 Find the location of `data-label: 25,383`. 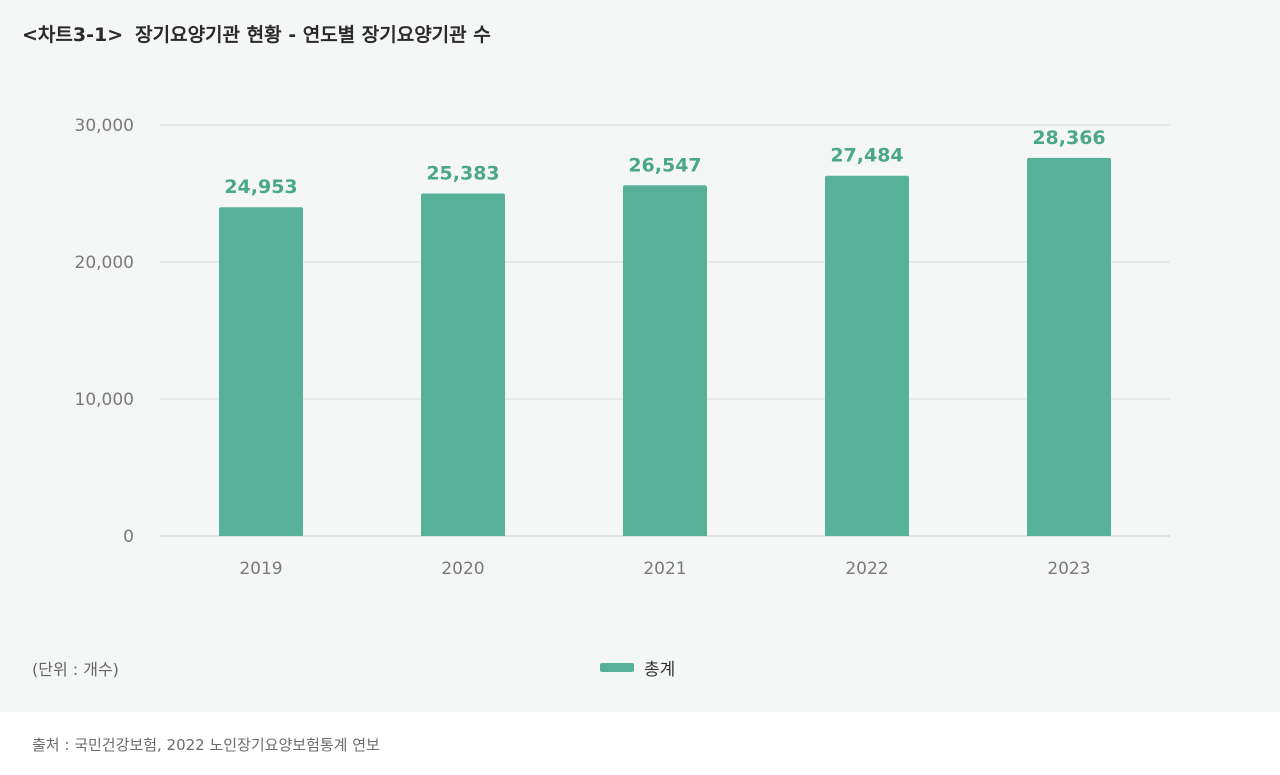

data-label: 25,383 is located at coordinates (462, 174).